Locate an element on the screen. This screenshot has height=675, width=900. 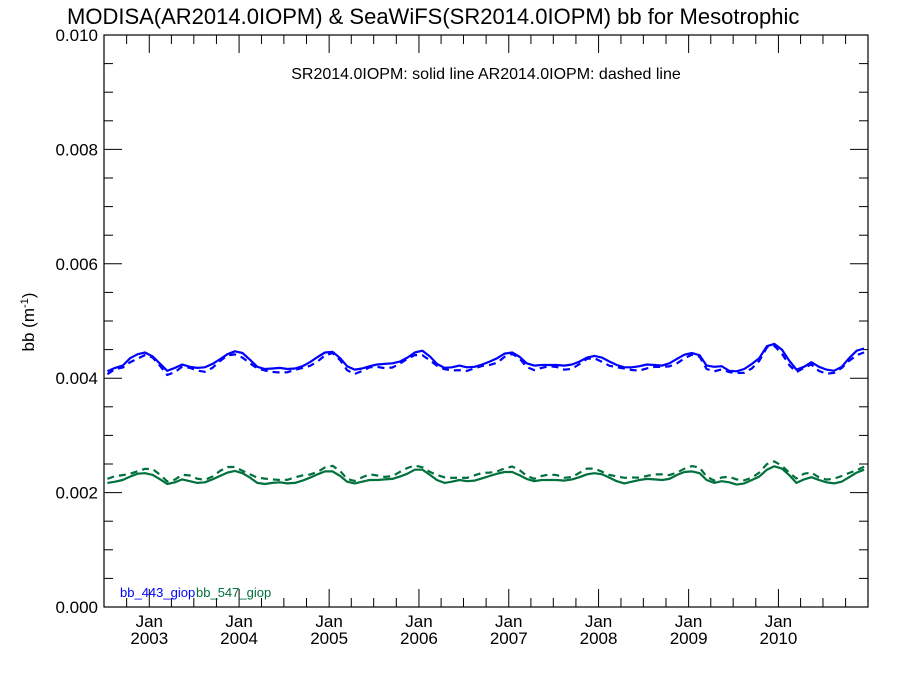
x-tick-label-year: 2005 is located at coordinates (329, 638).